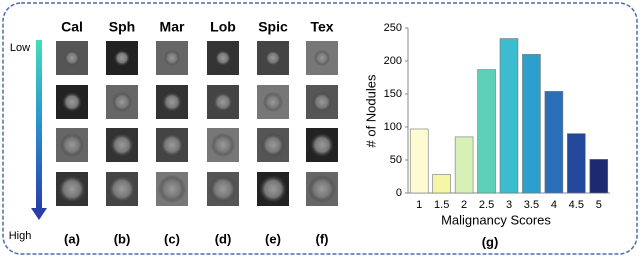 The width and height of the screenshot is (640, 257). Describe the element at coordinates (20, 48) in the screenshot. I see `low-label: Low` at that location.